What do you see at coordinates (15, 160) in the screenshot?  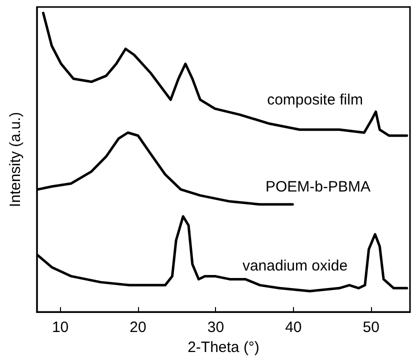 I see `y-axis-title: Intensity (a.u.)` at bounding box center [15, 160].